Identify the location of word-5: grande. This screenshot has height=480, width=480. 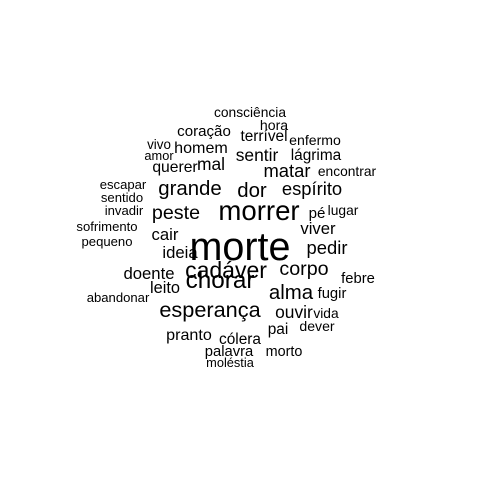
(190, 189).